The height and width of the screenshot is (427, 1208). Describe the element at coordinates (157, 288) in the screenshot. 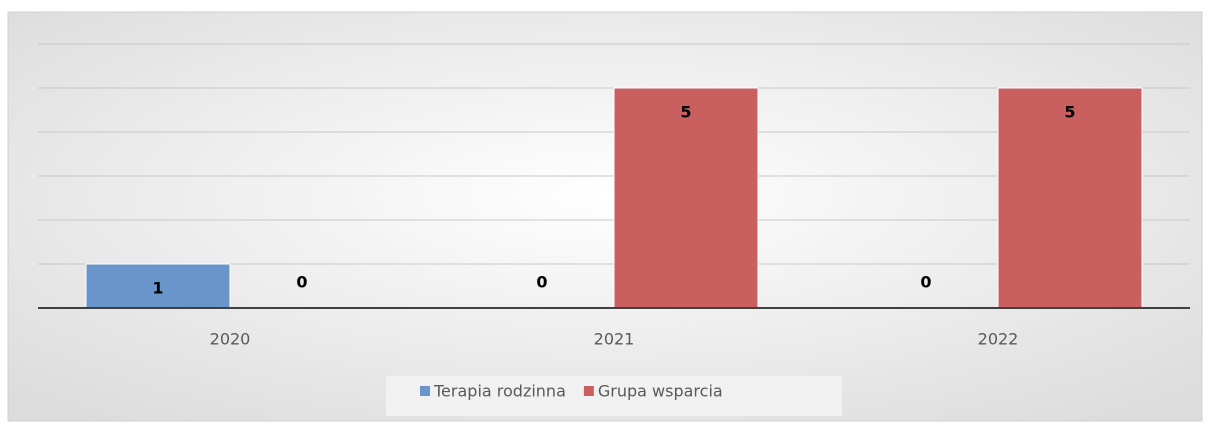

I see `data-label: 1` at that location.